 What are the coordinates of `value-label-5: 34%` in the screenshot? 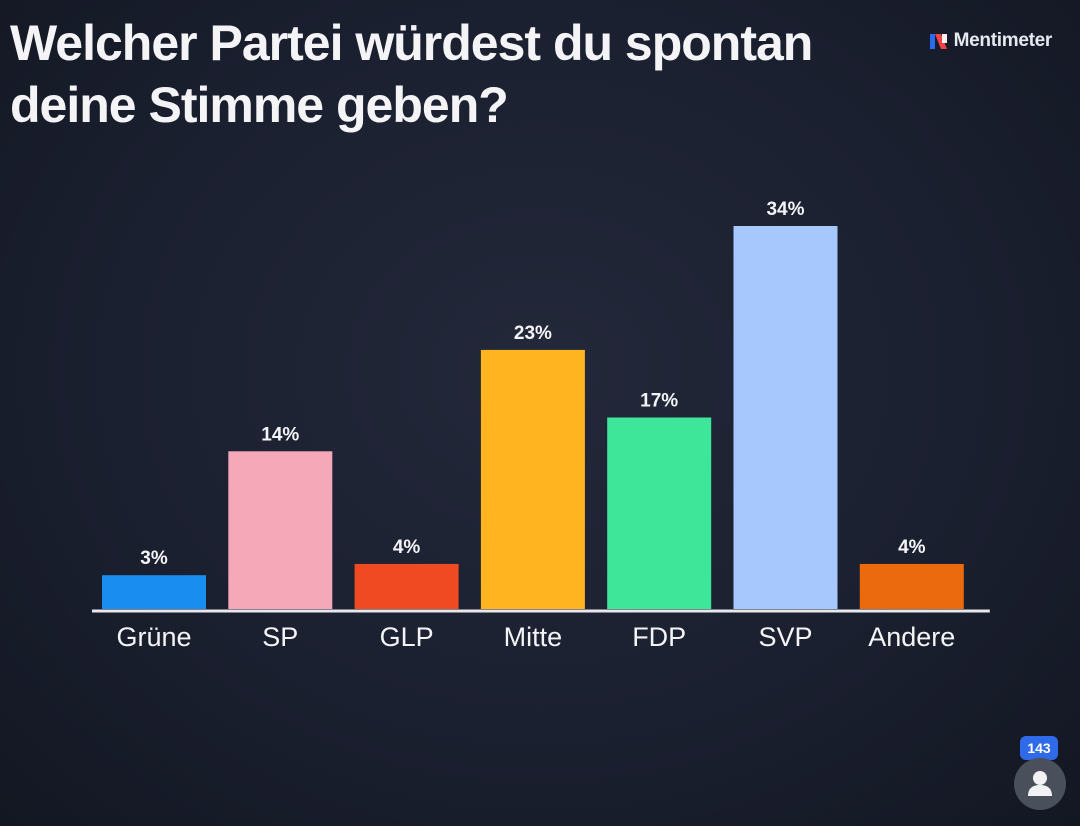 It's located at (785, 209).